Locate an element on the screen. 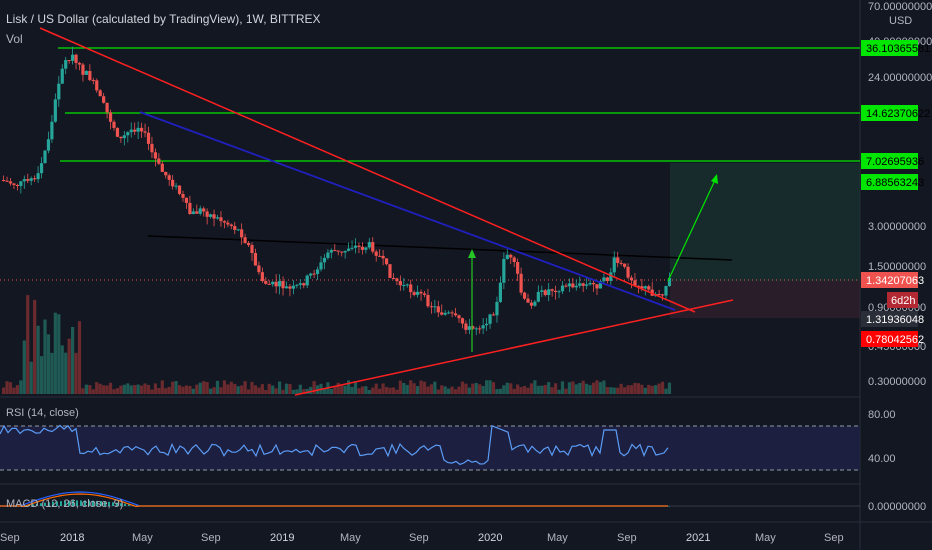 The height and width of the screenshot is (550, 932). price-badge: 36.10365581 is located at coordinates (895, 48).